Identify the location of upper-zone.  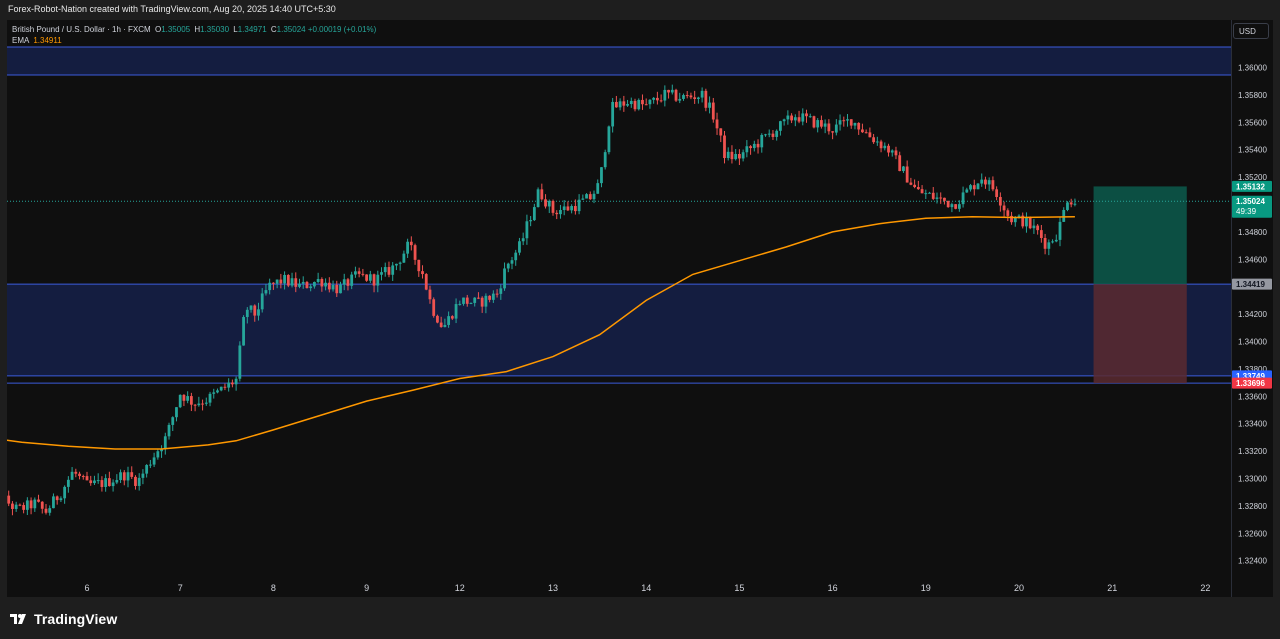
(619, 61).